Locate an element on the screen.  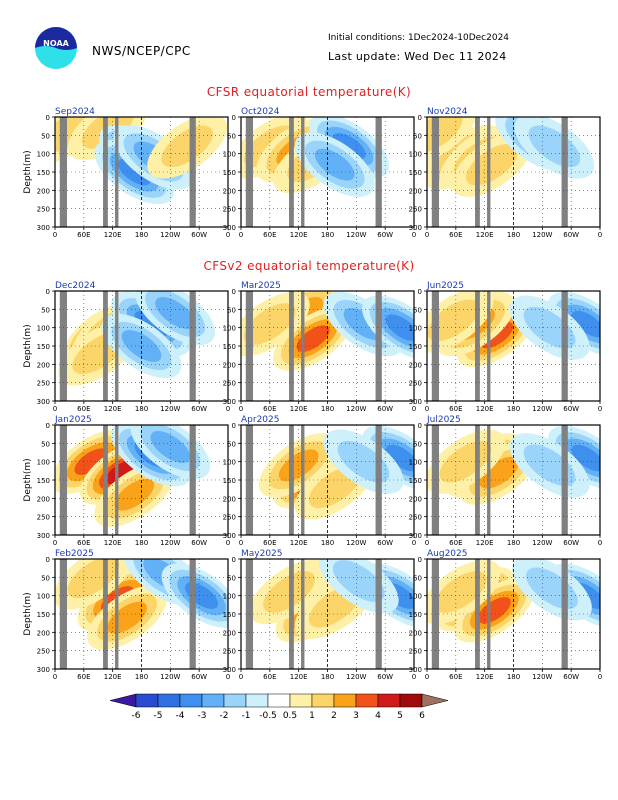
noaa-logo-icon: NOAA is located at coordinates (56, 48).